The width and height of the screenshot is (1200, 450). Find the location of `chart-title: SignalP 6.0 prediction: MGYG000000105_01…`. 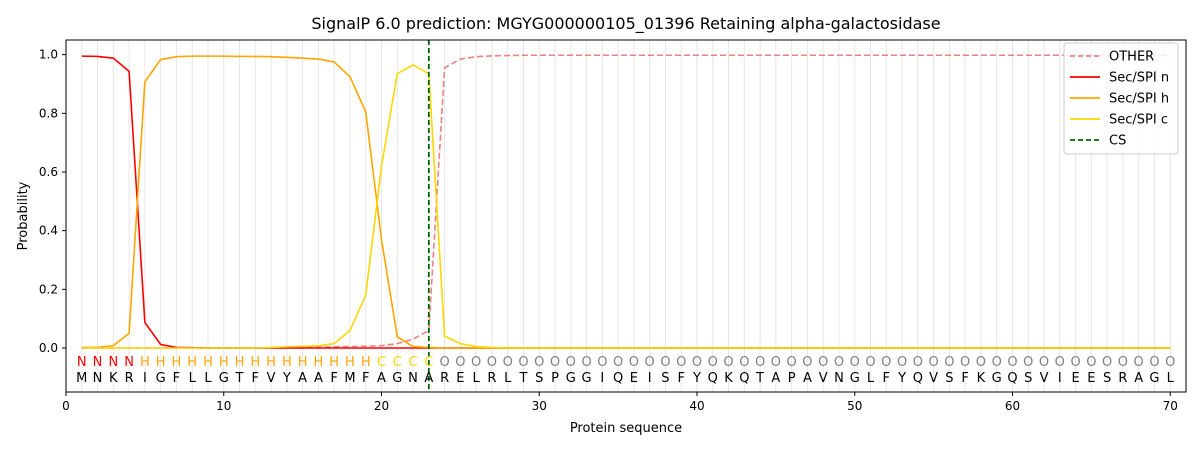

chart-title: SignalP 6.0 prediction: MGYG000000105_01… is located at coordinates (625, 24).